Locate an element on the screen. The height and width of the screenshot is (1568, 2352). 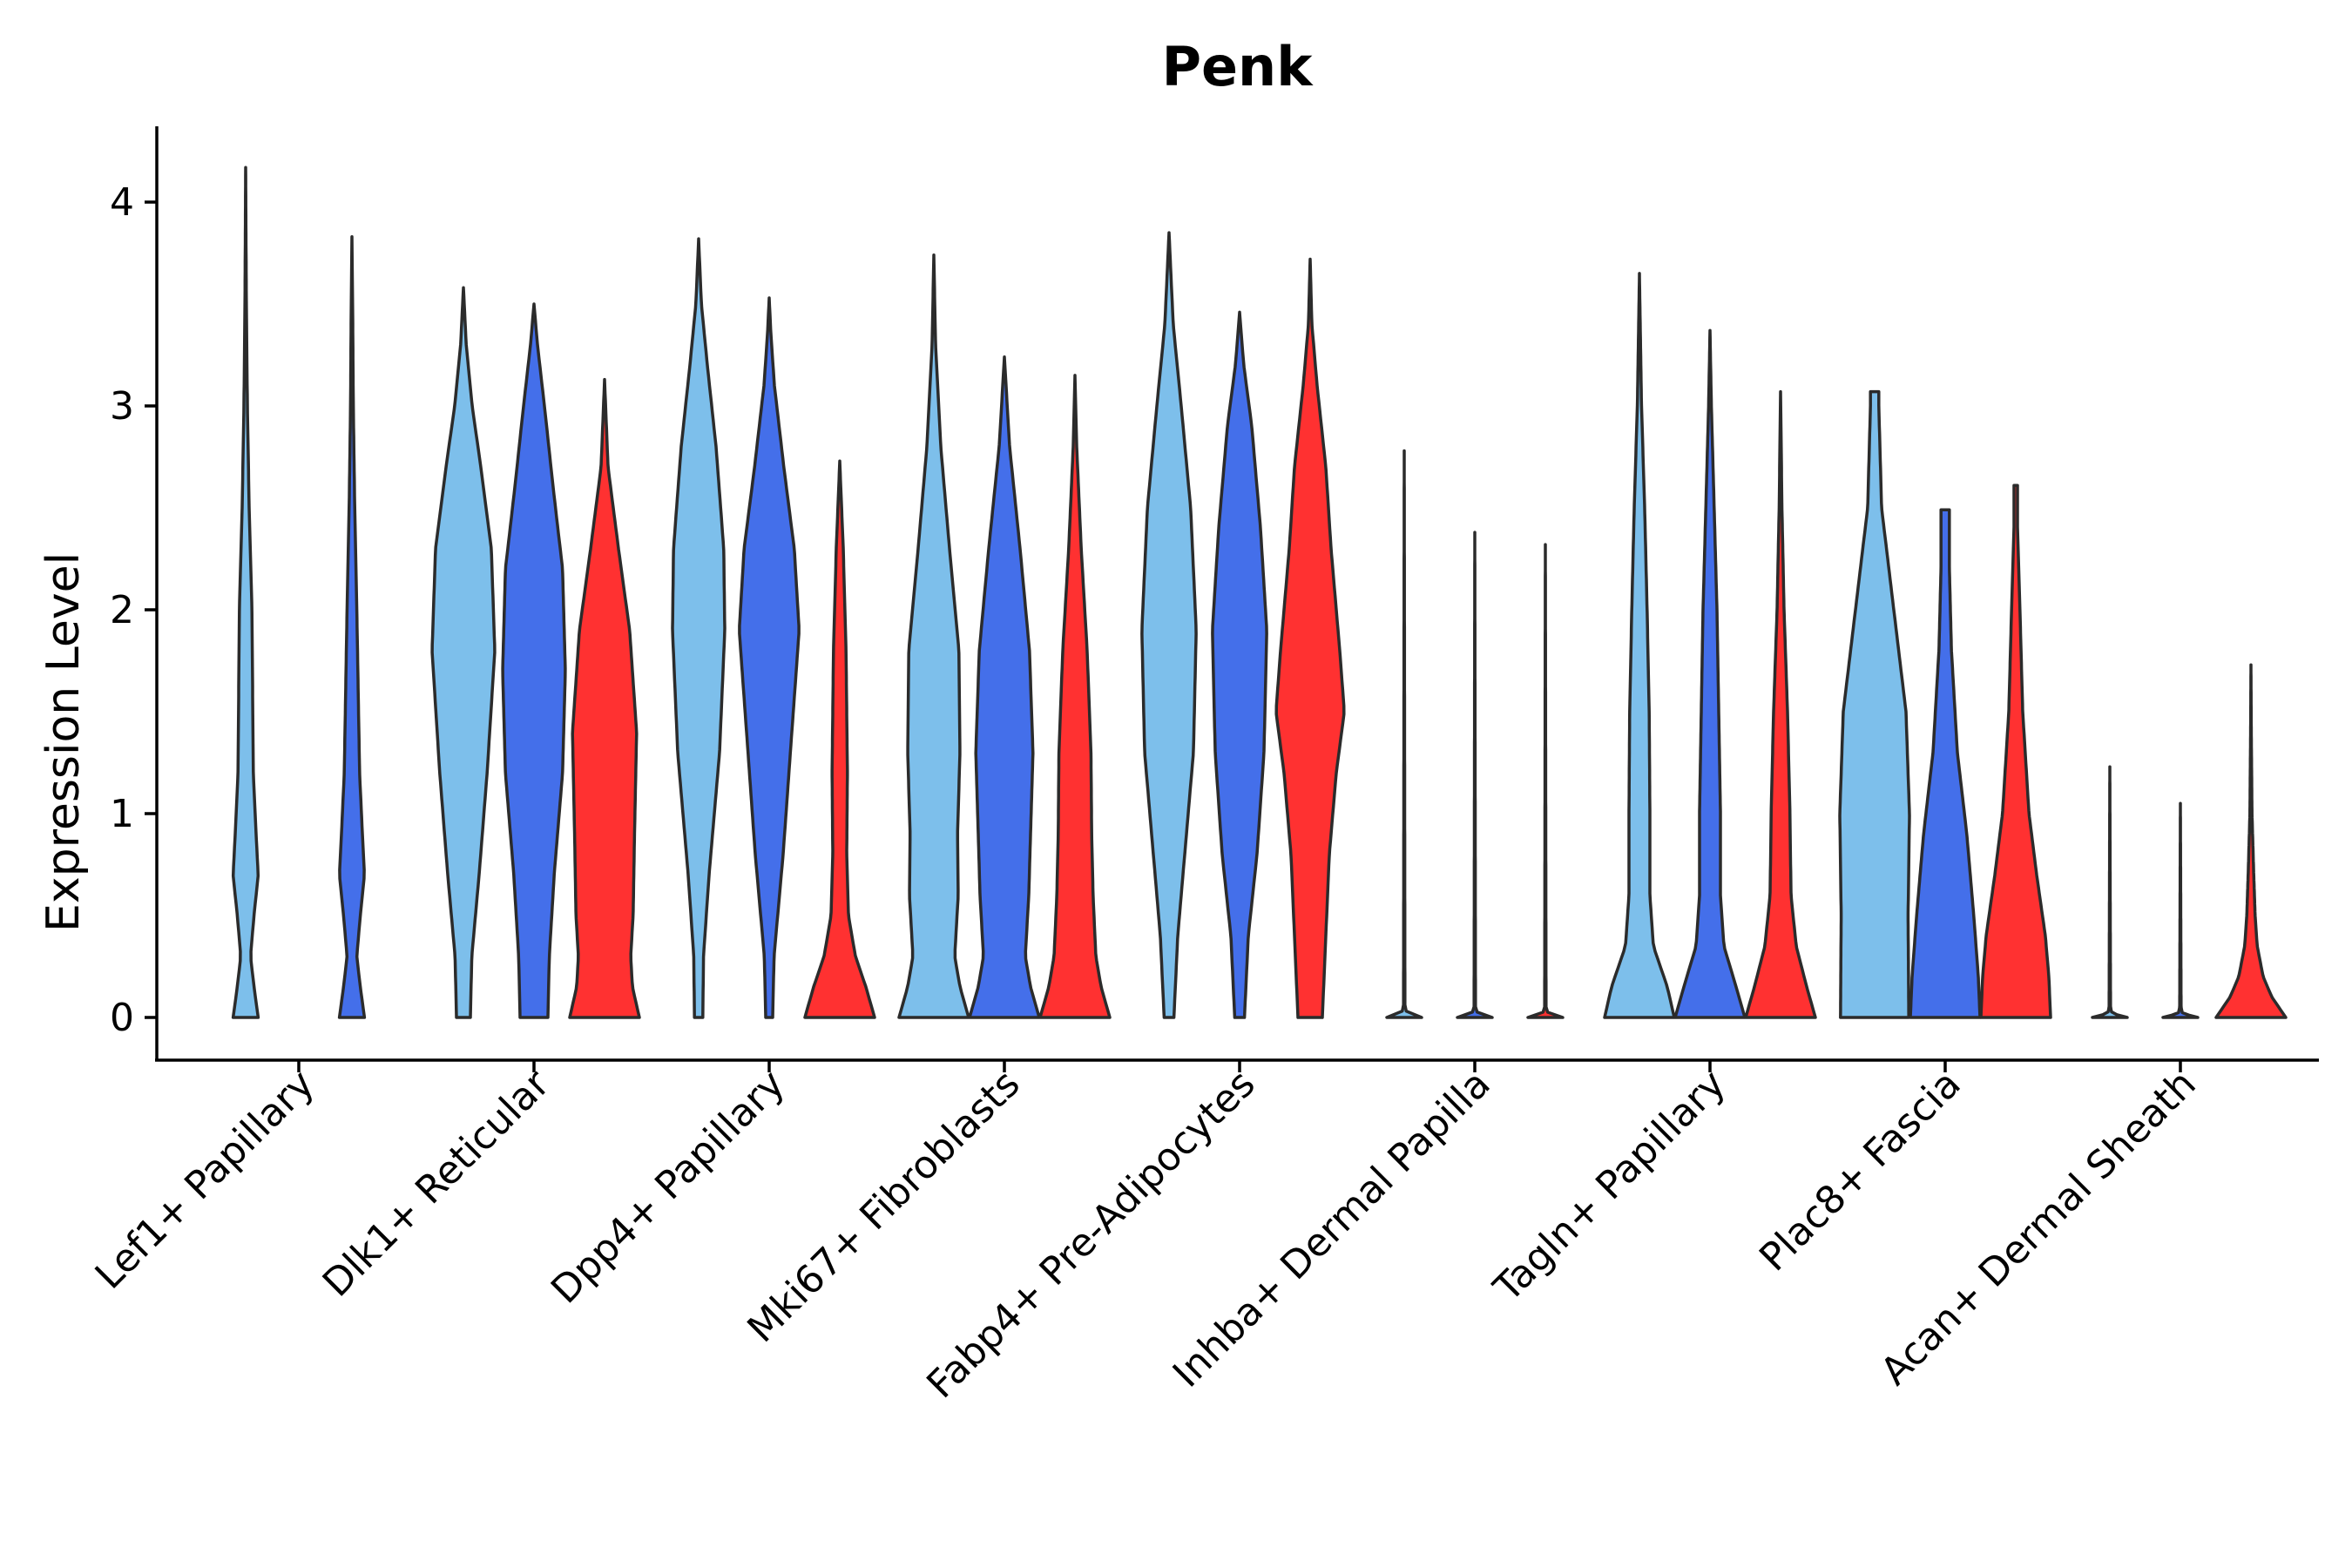
y-tick-label: 0 is located at coordinates (122, 1018).